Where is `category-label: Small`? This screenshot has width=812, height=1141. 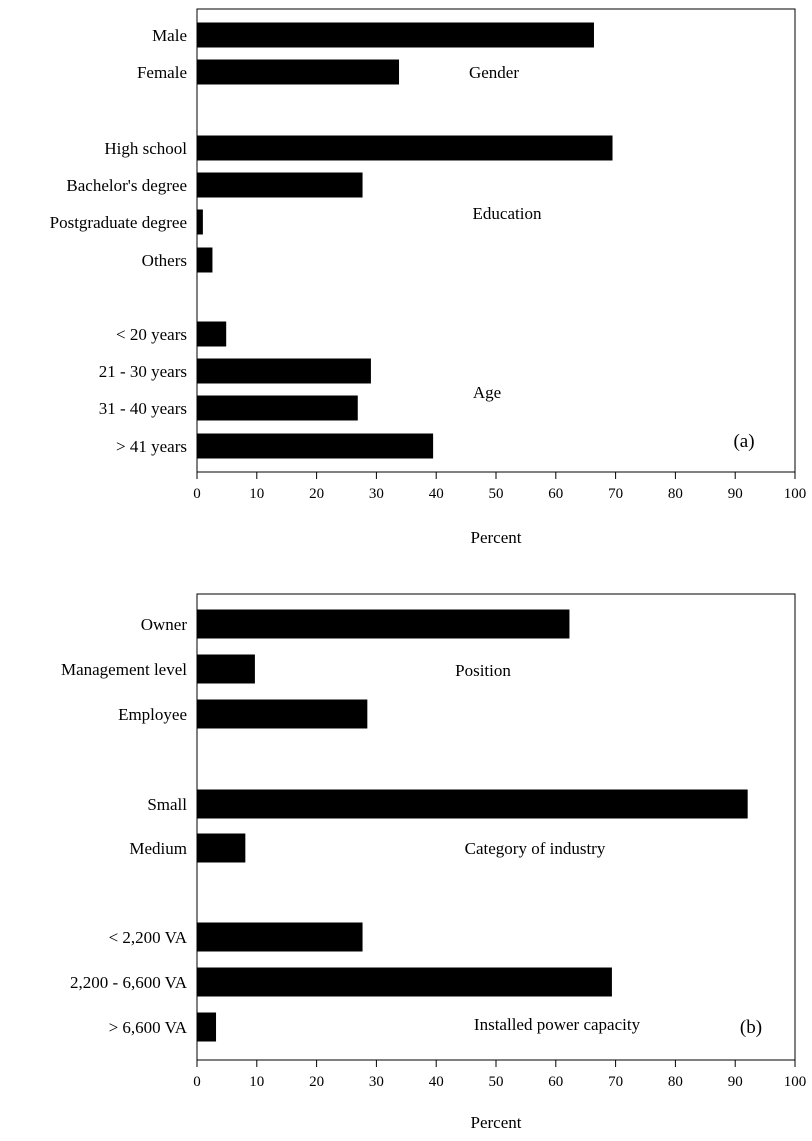 category-label: Small is located at coordinates (167, 804).